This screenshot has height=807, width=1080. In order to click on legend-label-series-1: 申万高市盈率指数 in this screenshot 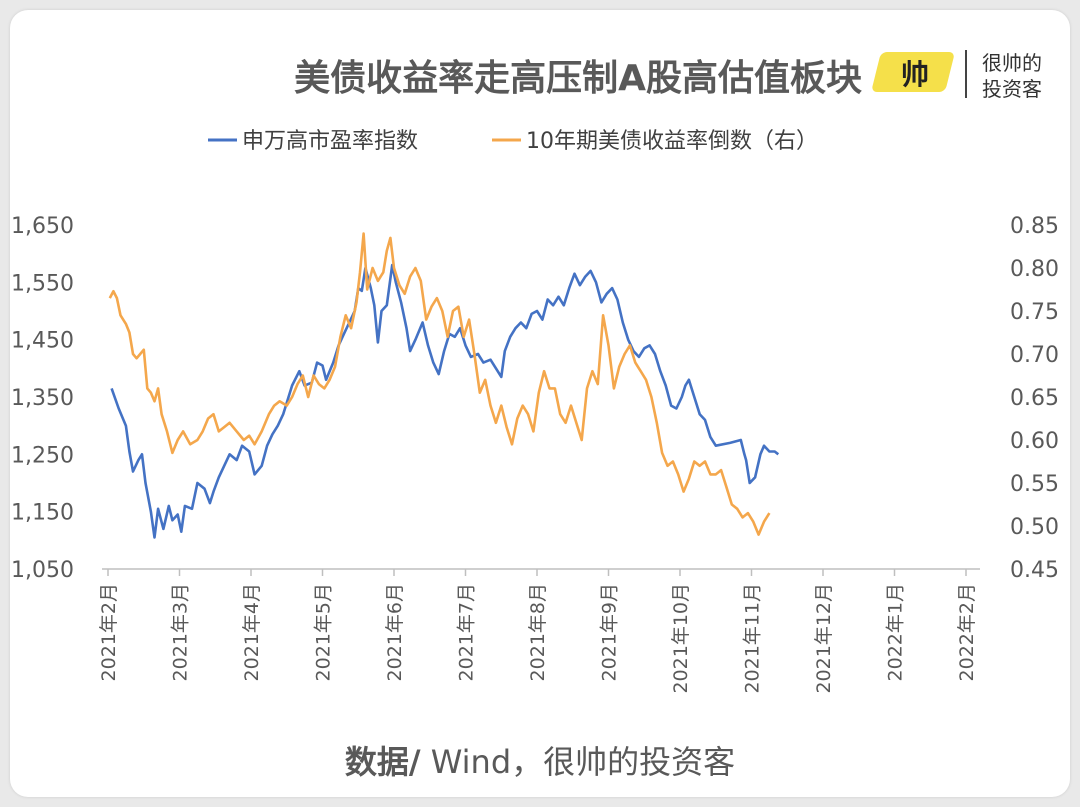, I will do `click(330, 141)`.